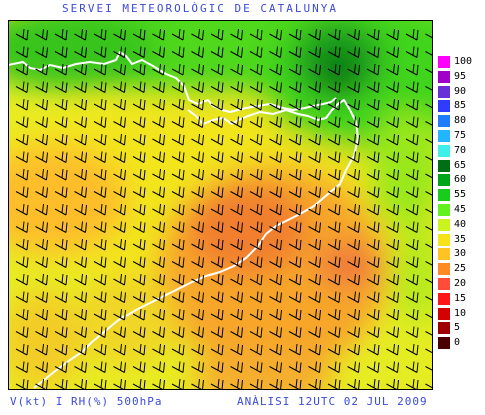 The height and width of the screenshot is (415, 485). Describe the element at coordinates (461, 328) in the screenshot. I see `legend-item: 5` at that location.